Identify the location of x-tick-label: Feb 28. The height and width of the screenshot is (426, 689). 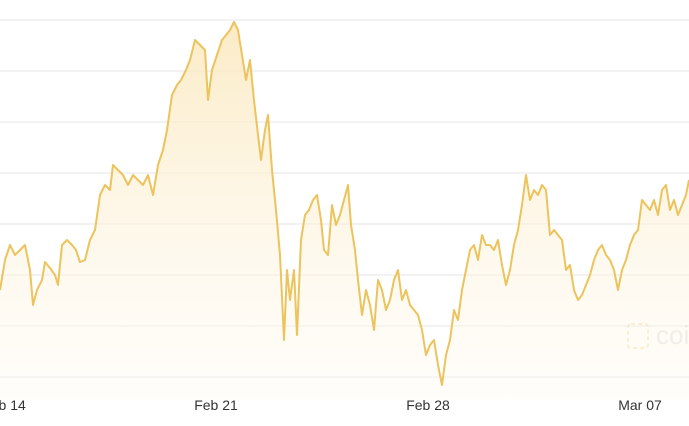
(428, 405).